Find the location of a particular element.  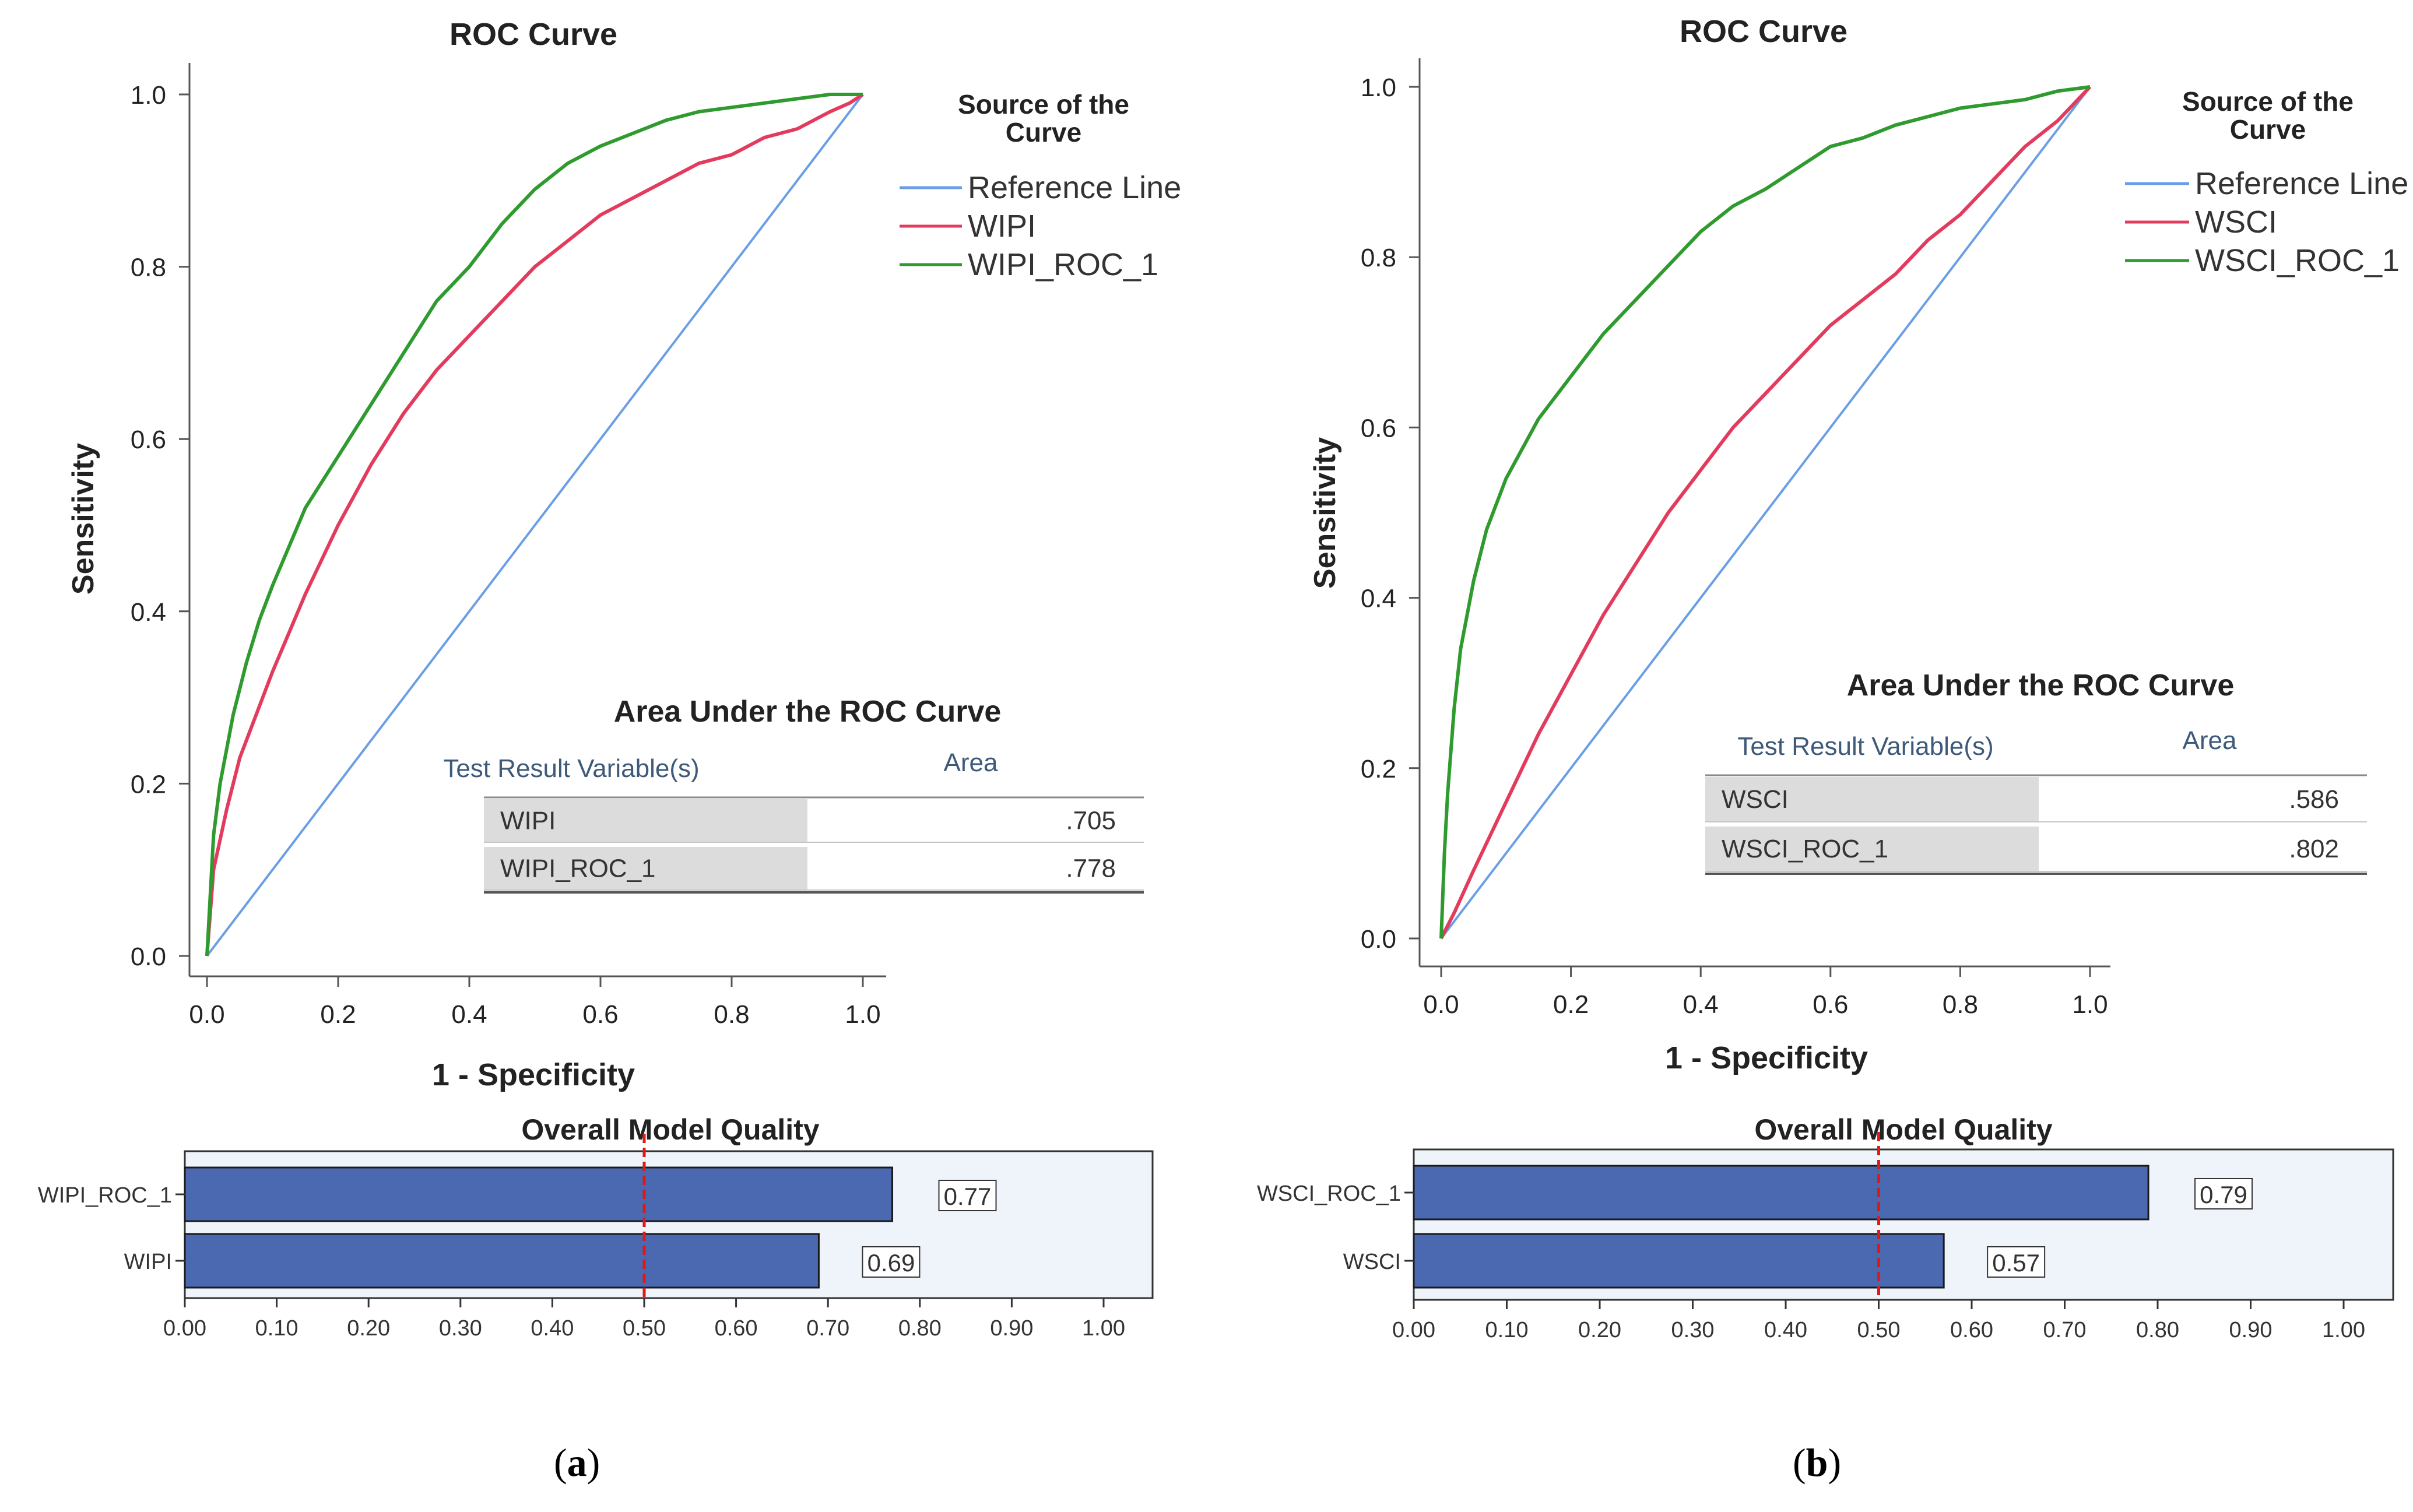

quality-value-label: 0.69 is located at coordinates (891, 1263).